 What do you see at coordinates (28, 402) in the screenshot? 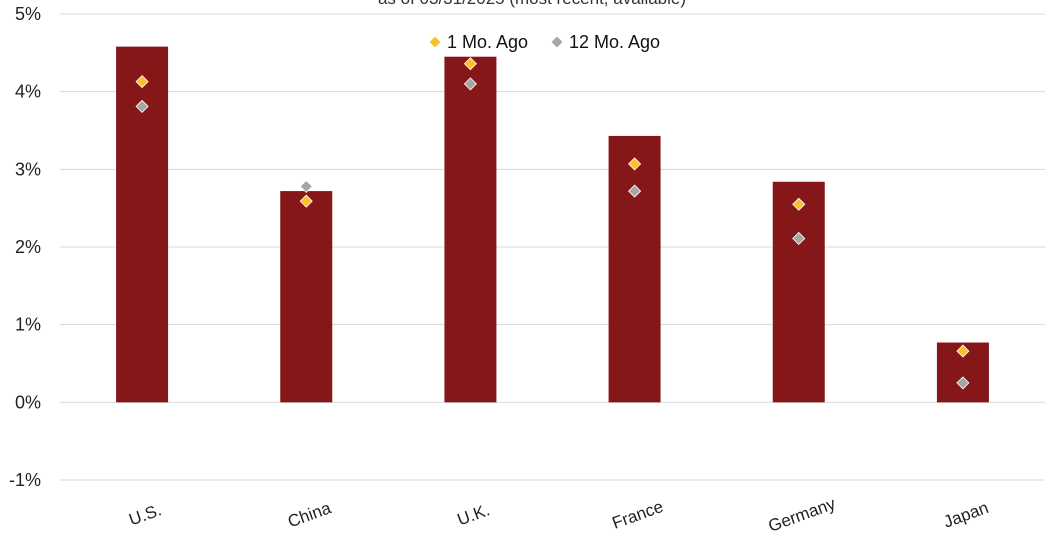
I see `y-tick-label: 0%` at bounding box center [28, 402].